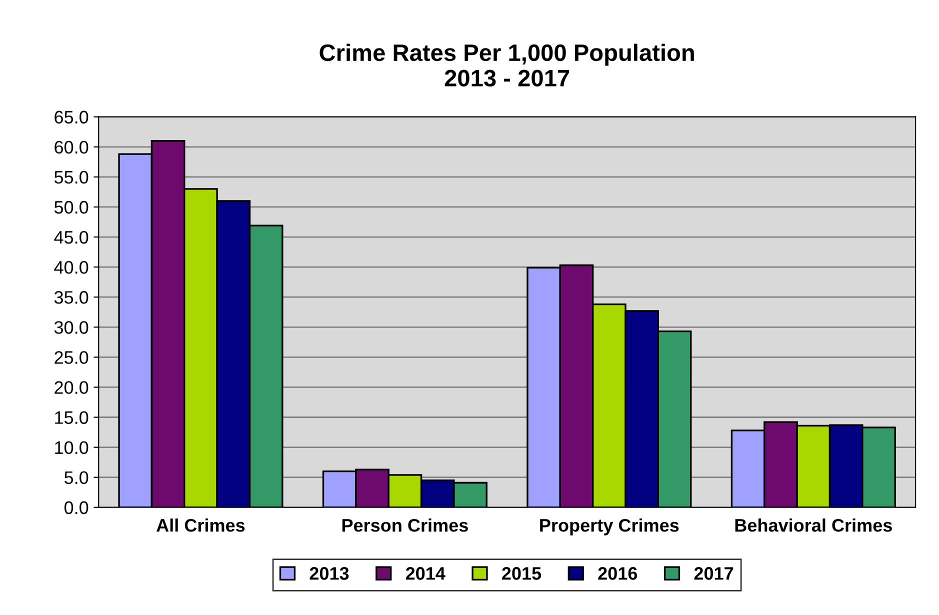 Image resolution: width=939 pixels, height=615 pixels. What do you see at coordinates (71, 387) in the screenshot?
I see `y-tick-label: 20.0` at bounding box center [71, 387].